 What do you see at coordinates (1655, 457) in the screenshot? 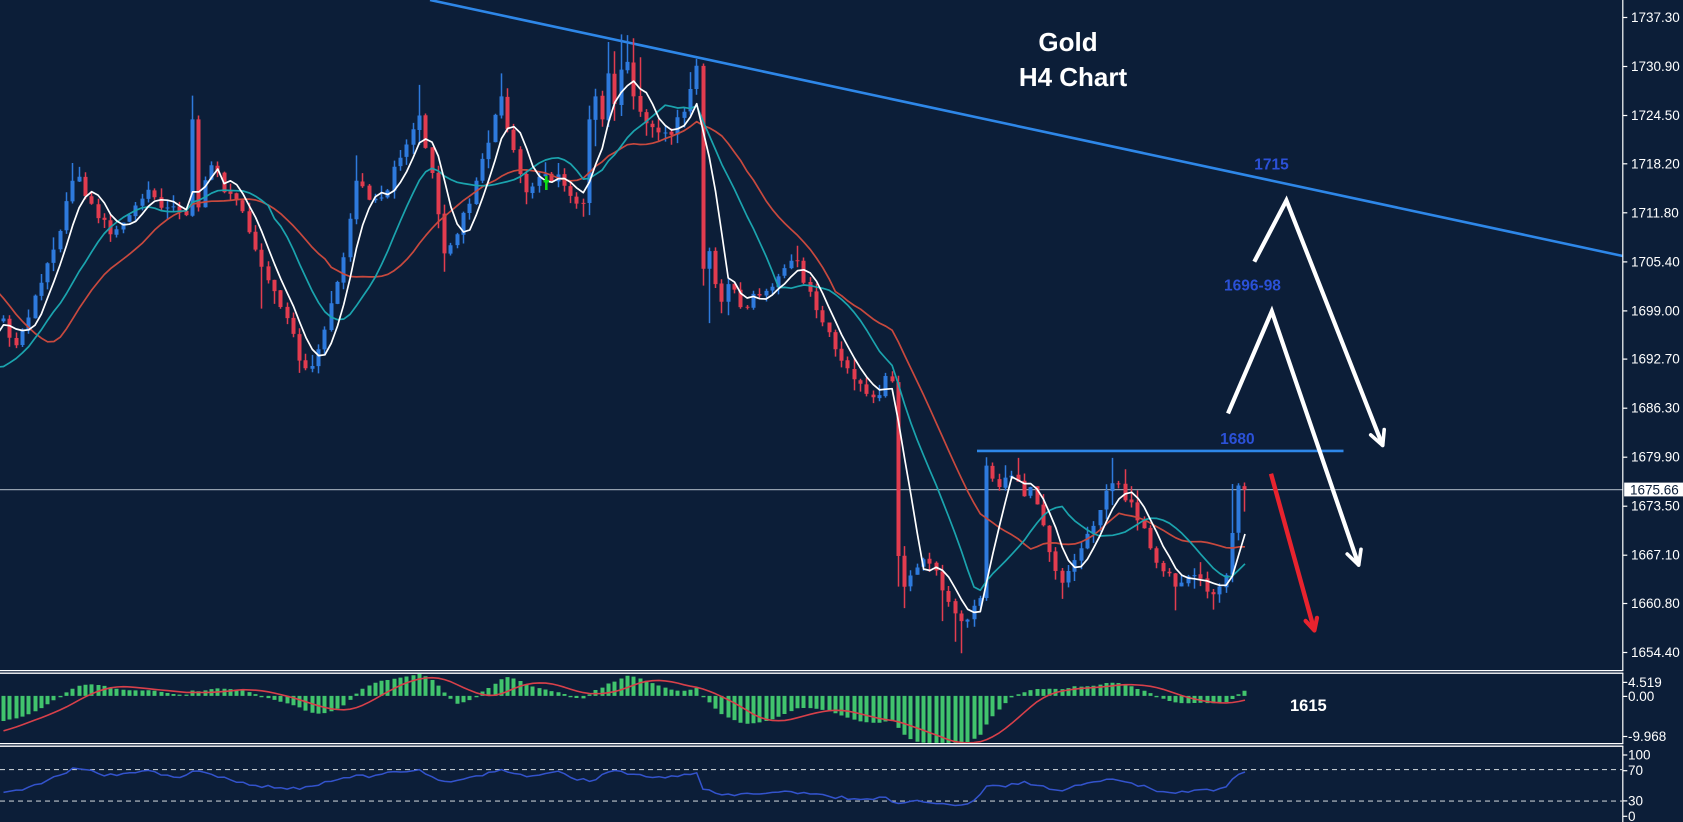
I see `svg-text: 1679.90` at bounding box center [1655, 457].